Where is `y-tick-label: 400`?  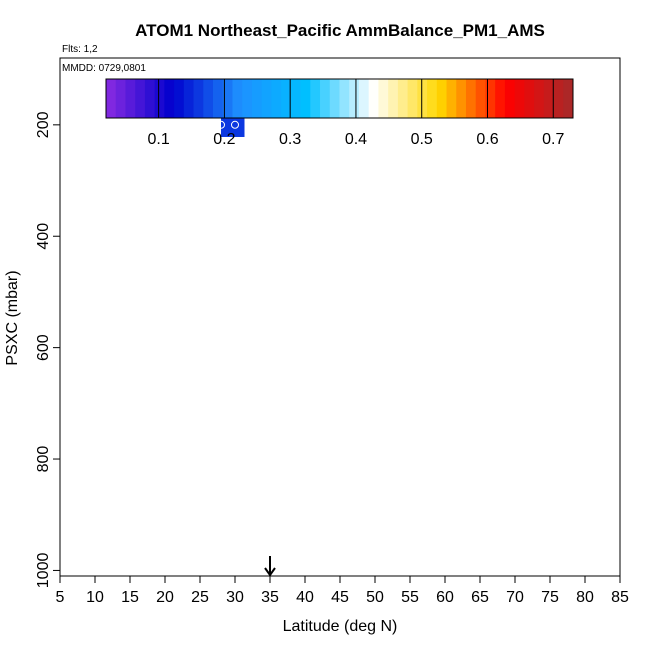
y-tick-label: 400 is located at coordinates (43, 236).